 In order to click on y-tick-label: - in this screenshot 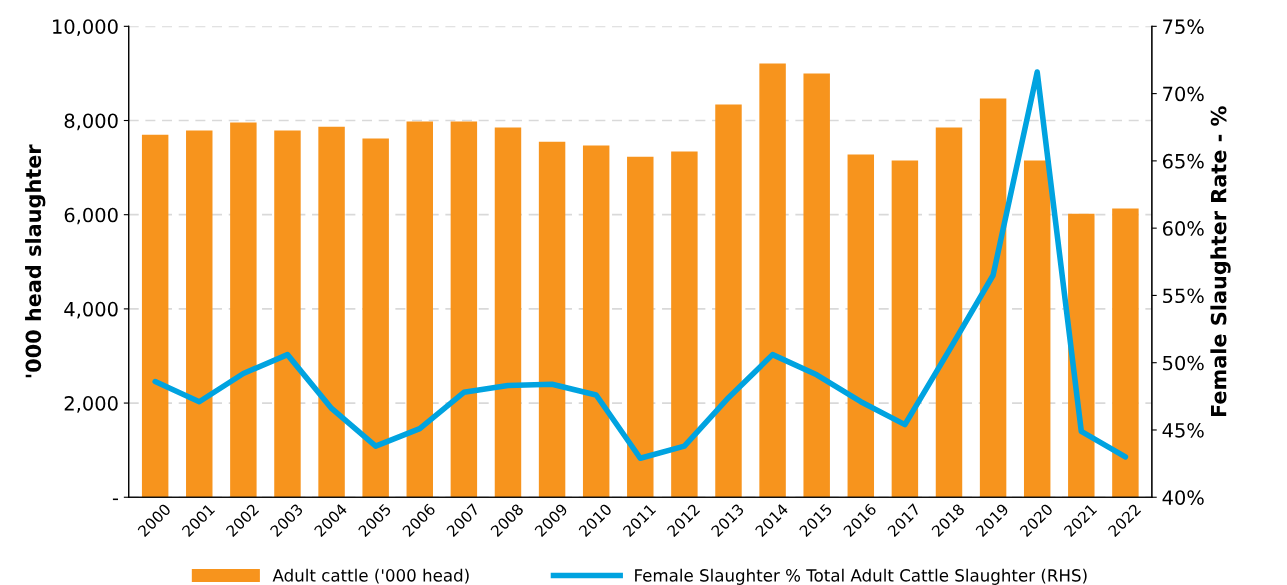, I will do `click(115, 499)`.